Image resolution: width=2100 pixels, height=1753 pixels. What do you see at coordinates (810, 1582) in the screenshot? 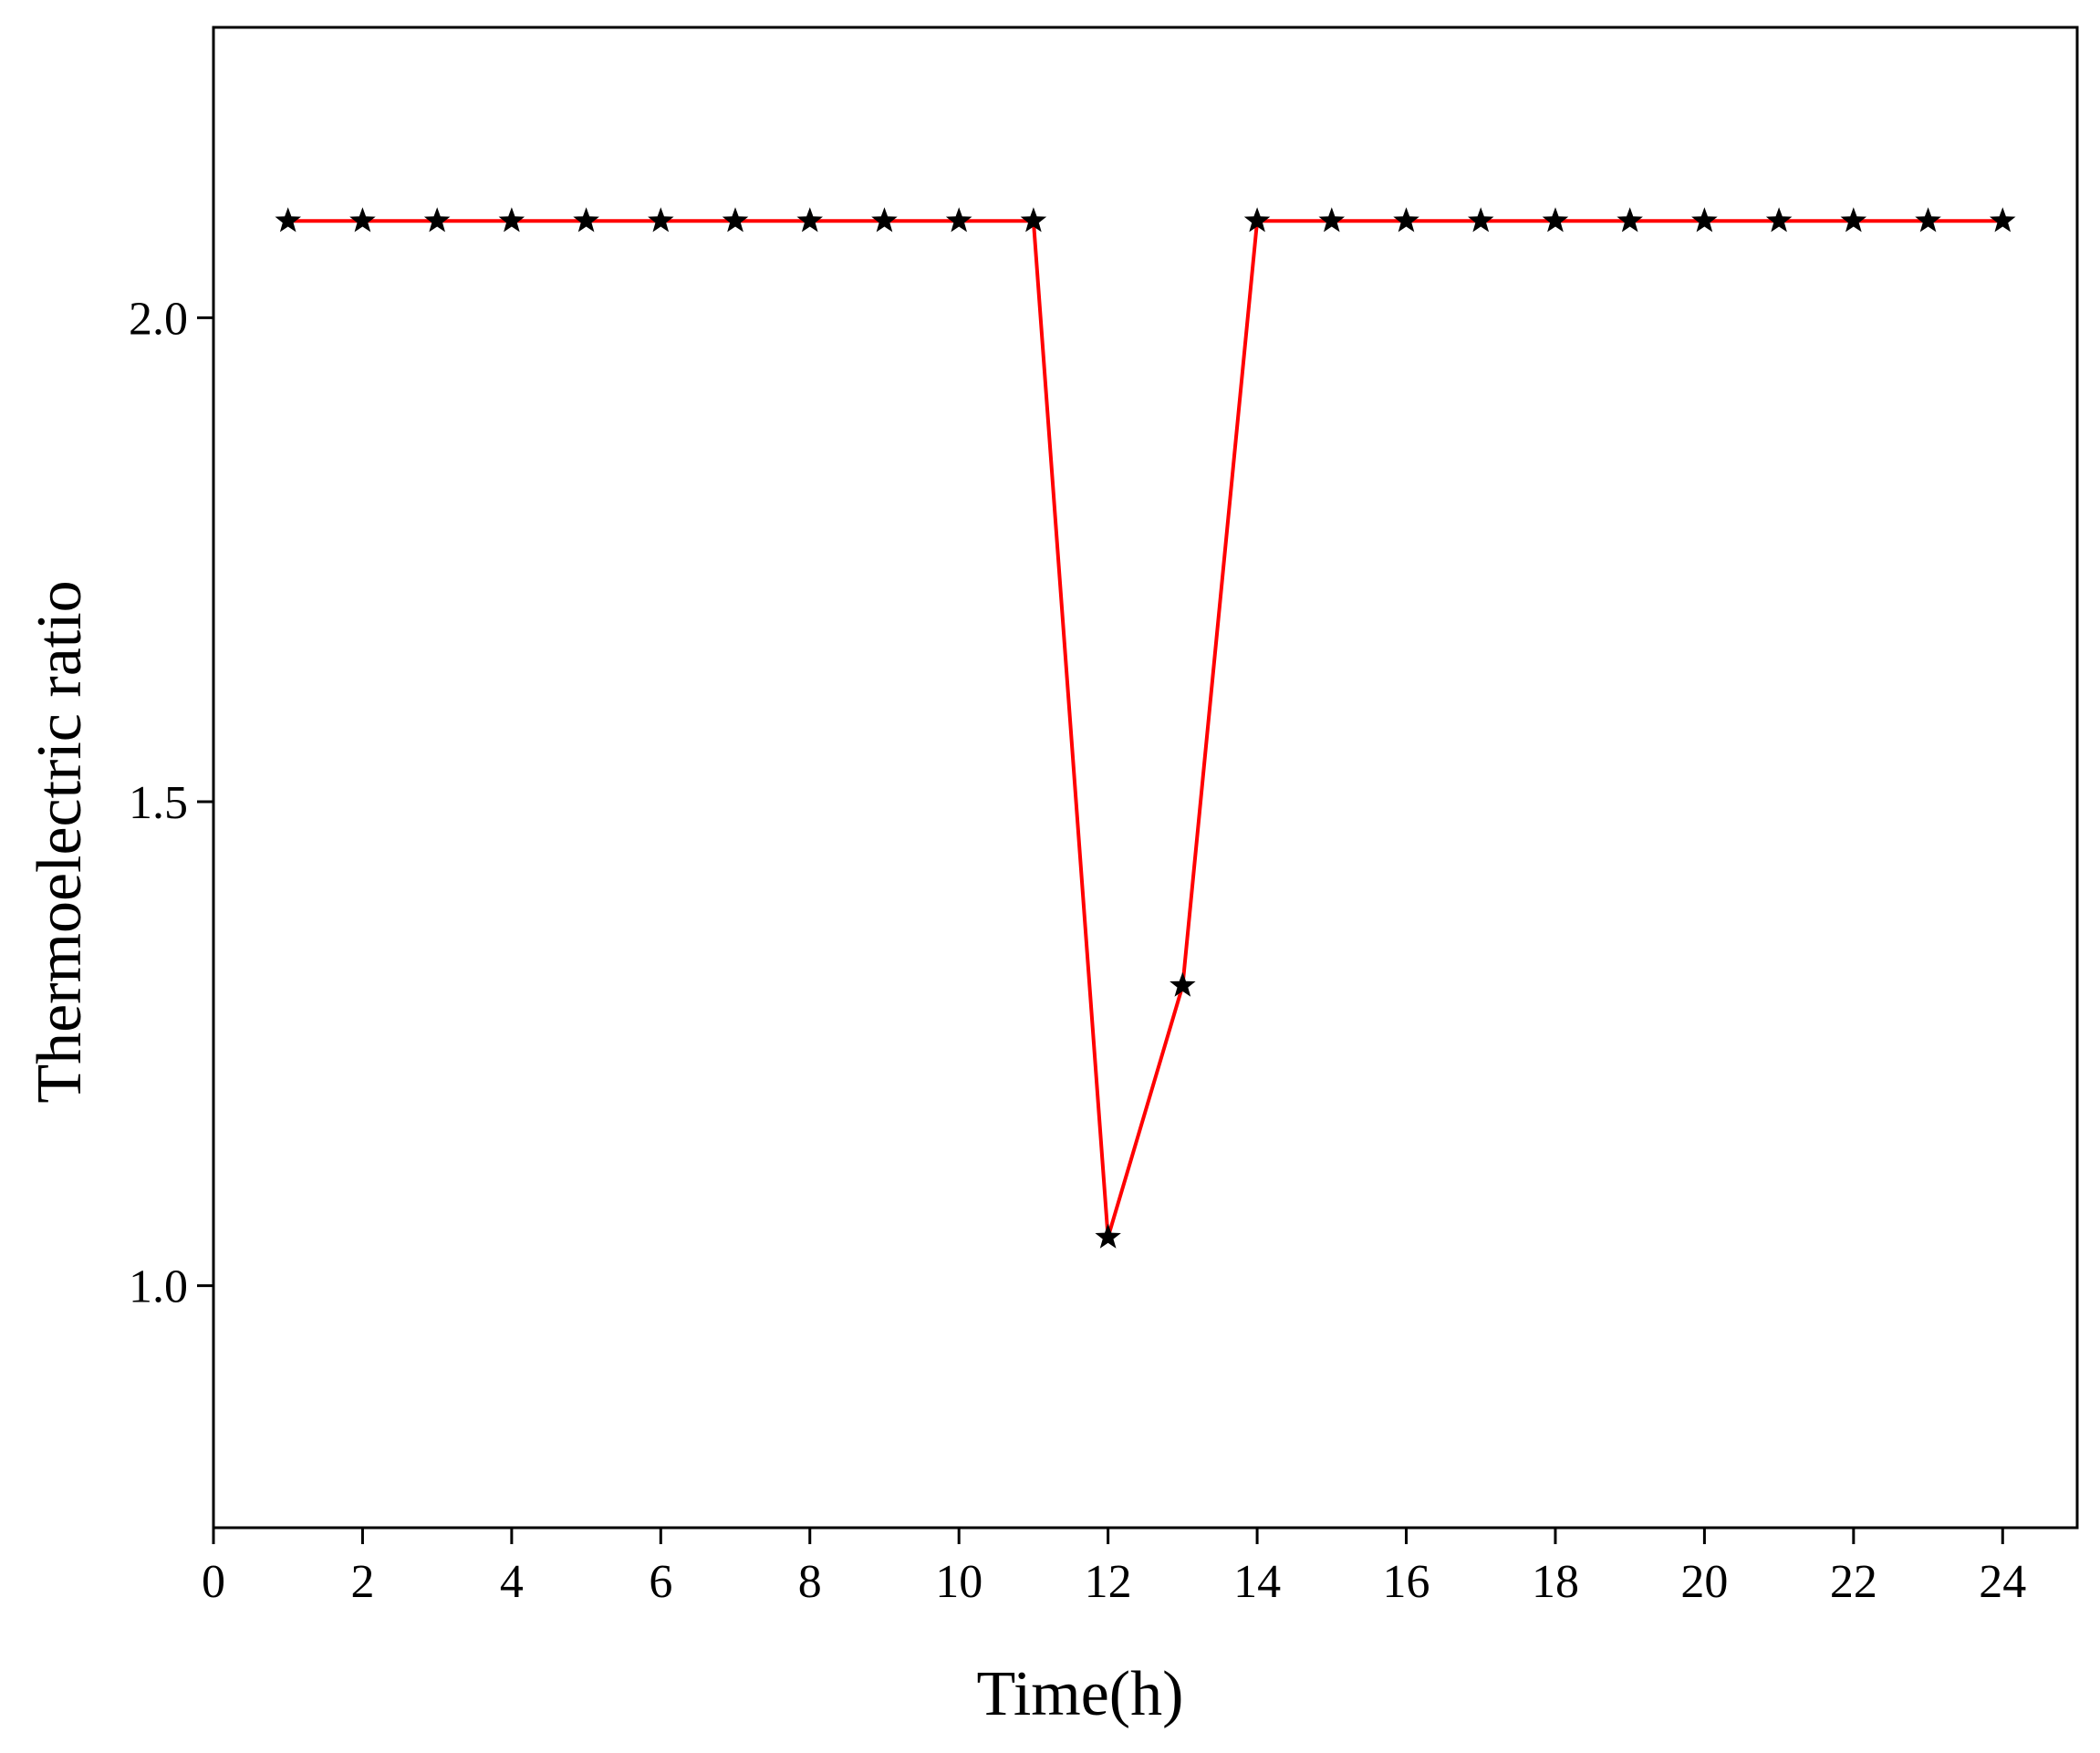
I see `x-tick-label: 8` at bounding box center [810, 1582].